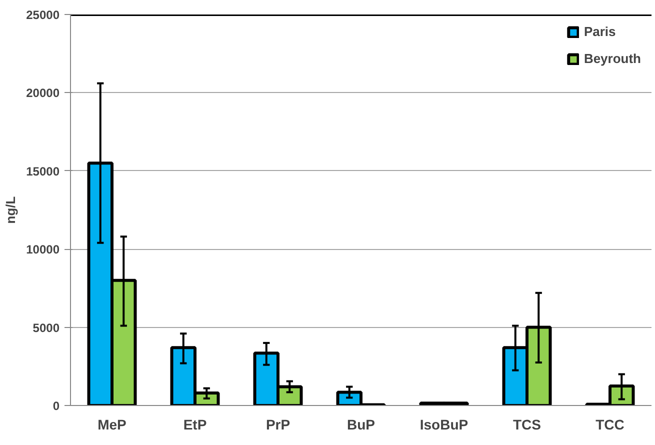  What do you see at coordinates (43, 249) in the screenshot?
I see `y-tick-label: 10000` at bounding box center [43, 249].